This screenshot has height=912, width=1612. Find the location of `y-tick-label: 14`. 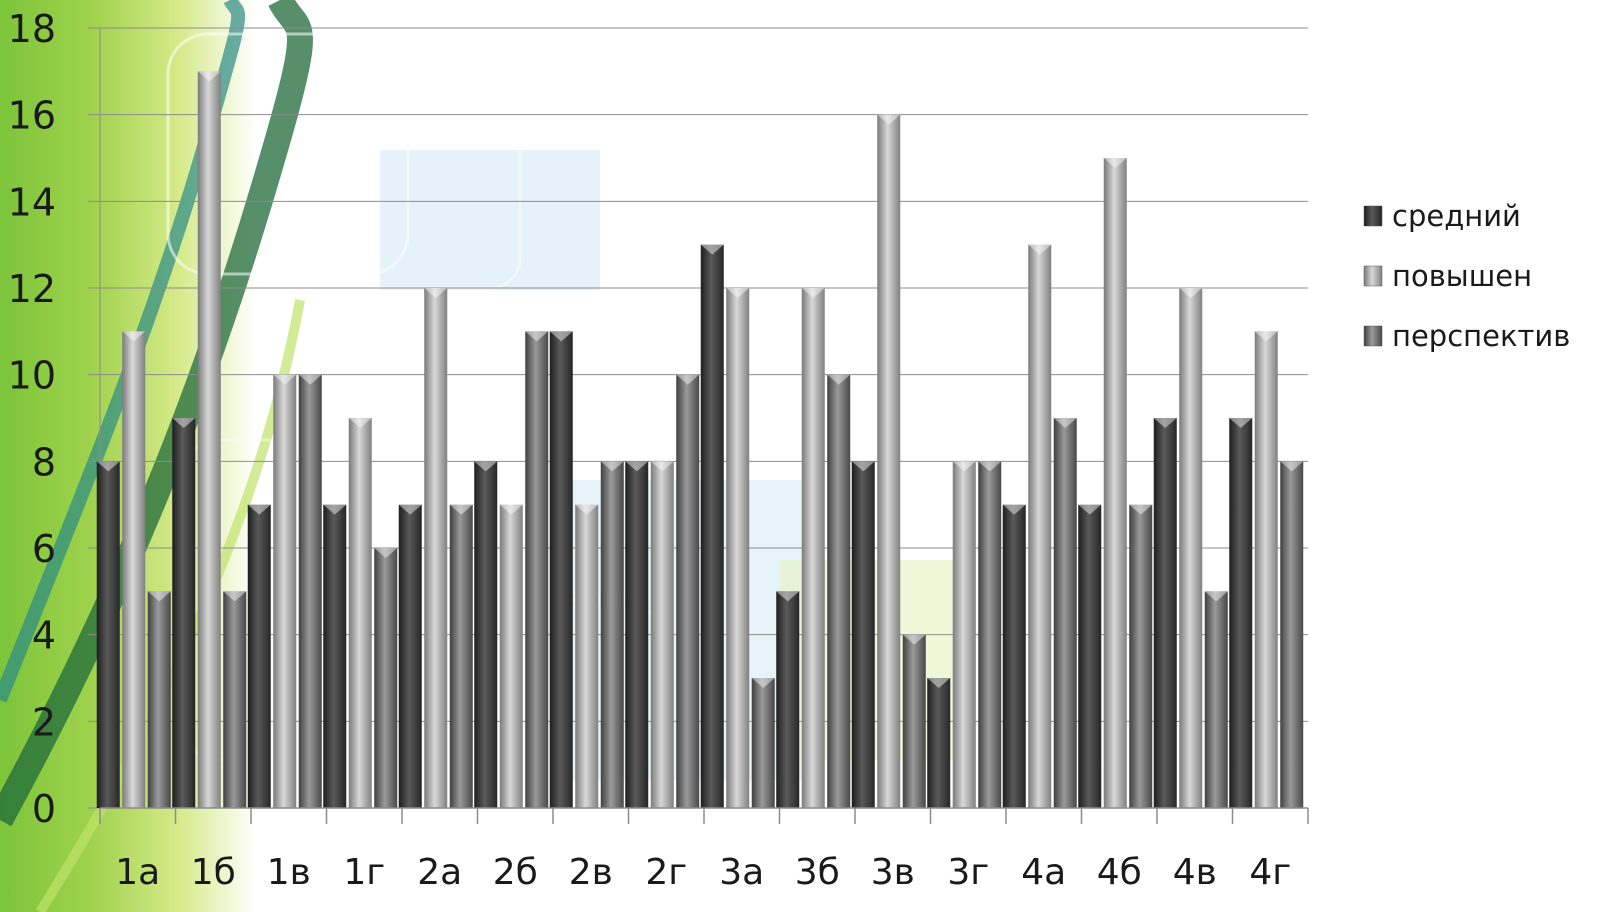

y-tick-label: 14 is located at coordinates (32, 202).